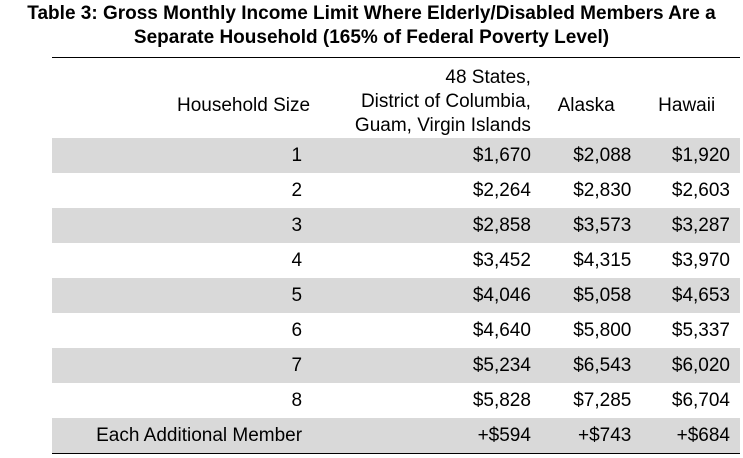 The image size is (743, 458). What do you see at coordinates (297, 155) in the screenshot?
I see `cell-household-size: 1` at bounding box center [297, 155].